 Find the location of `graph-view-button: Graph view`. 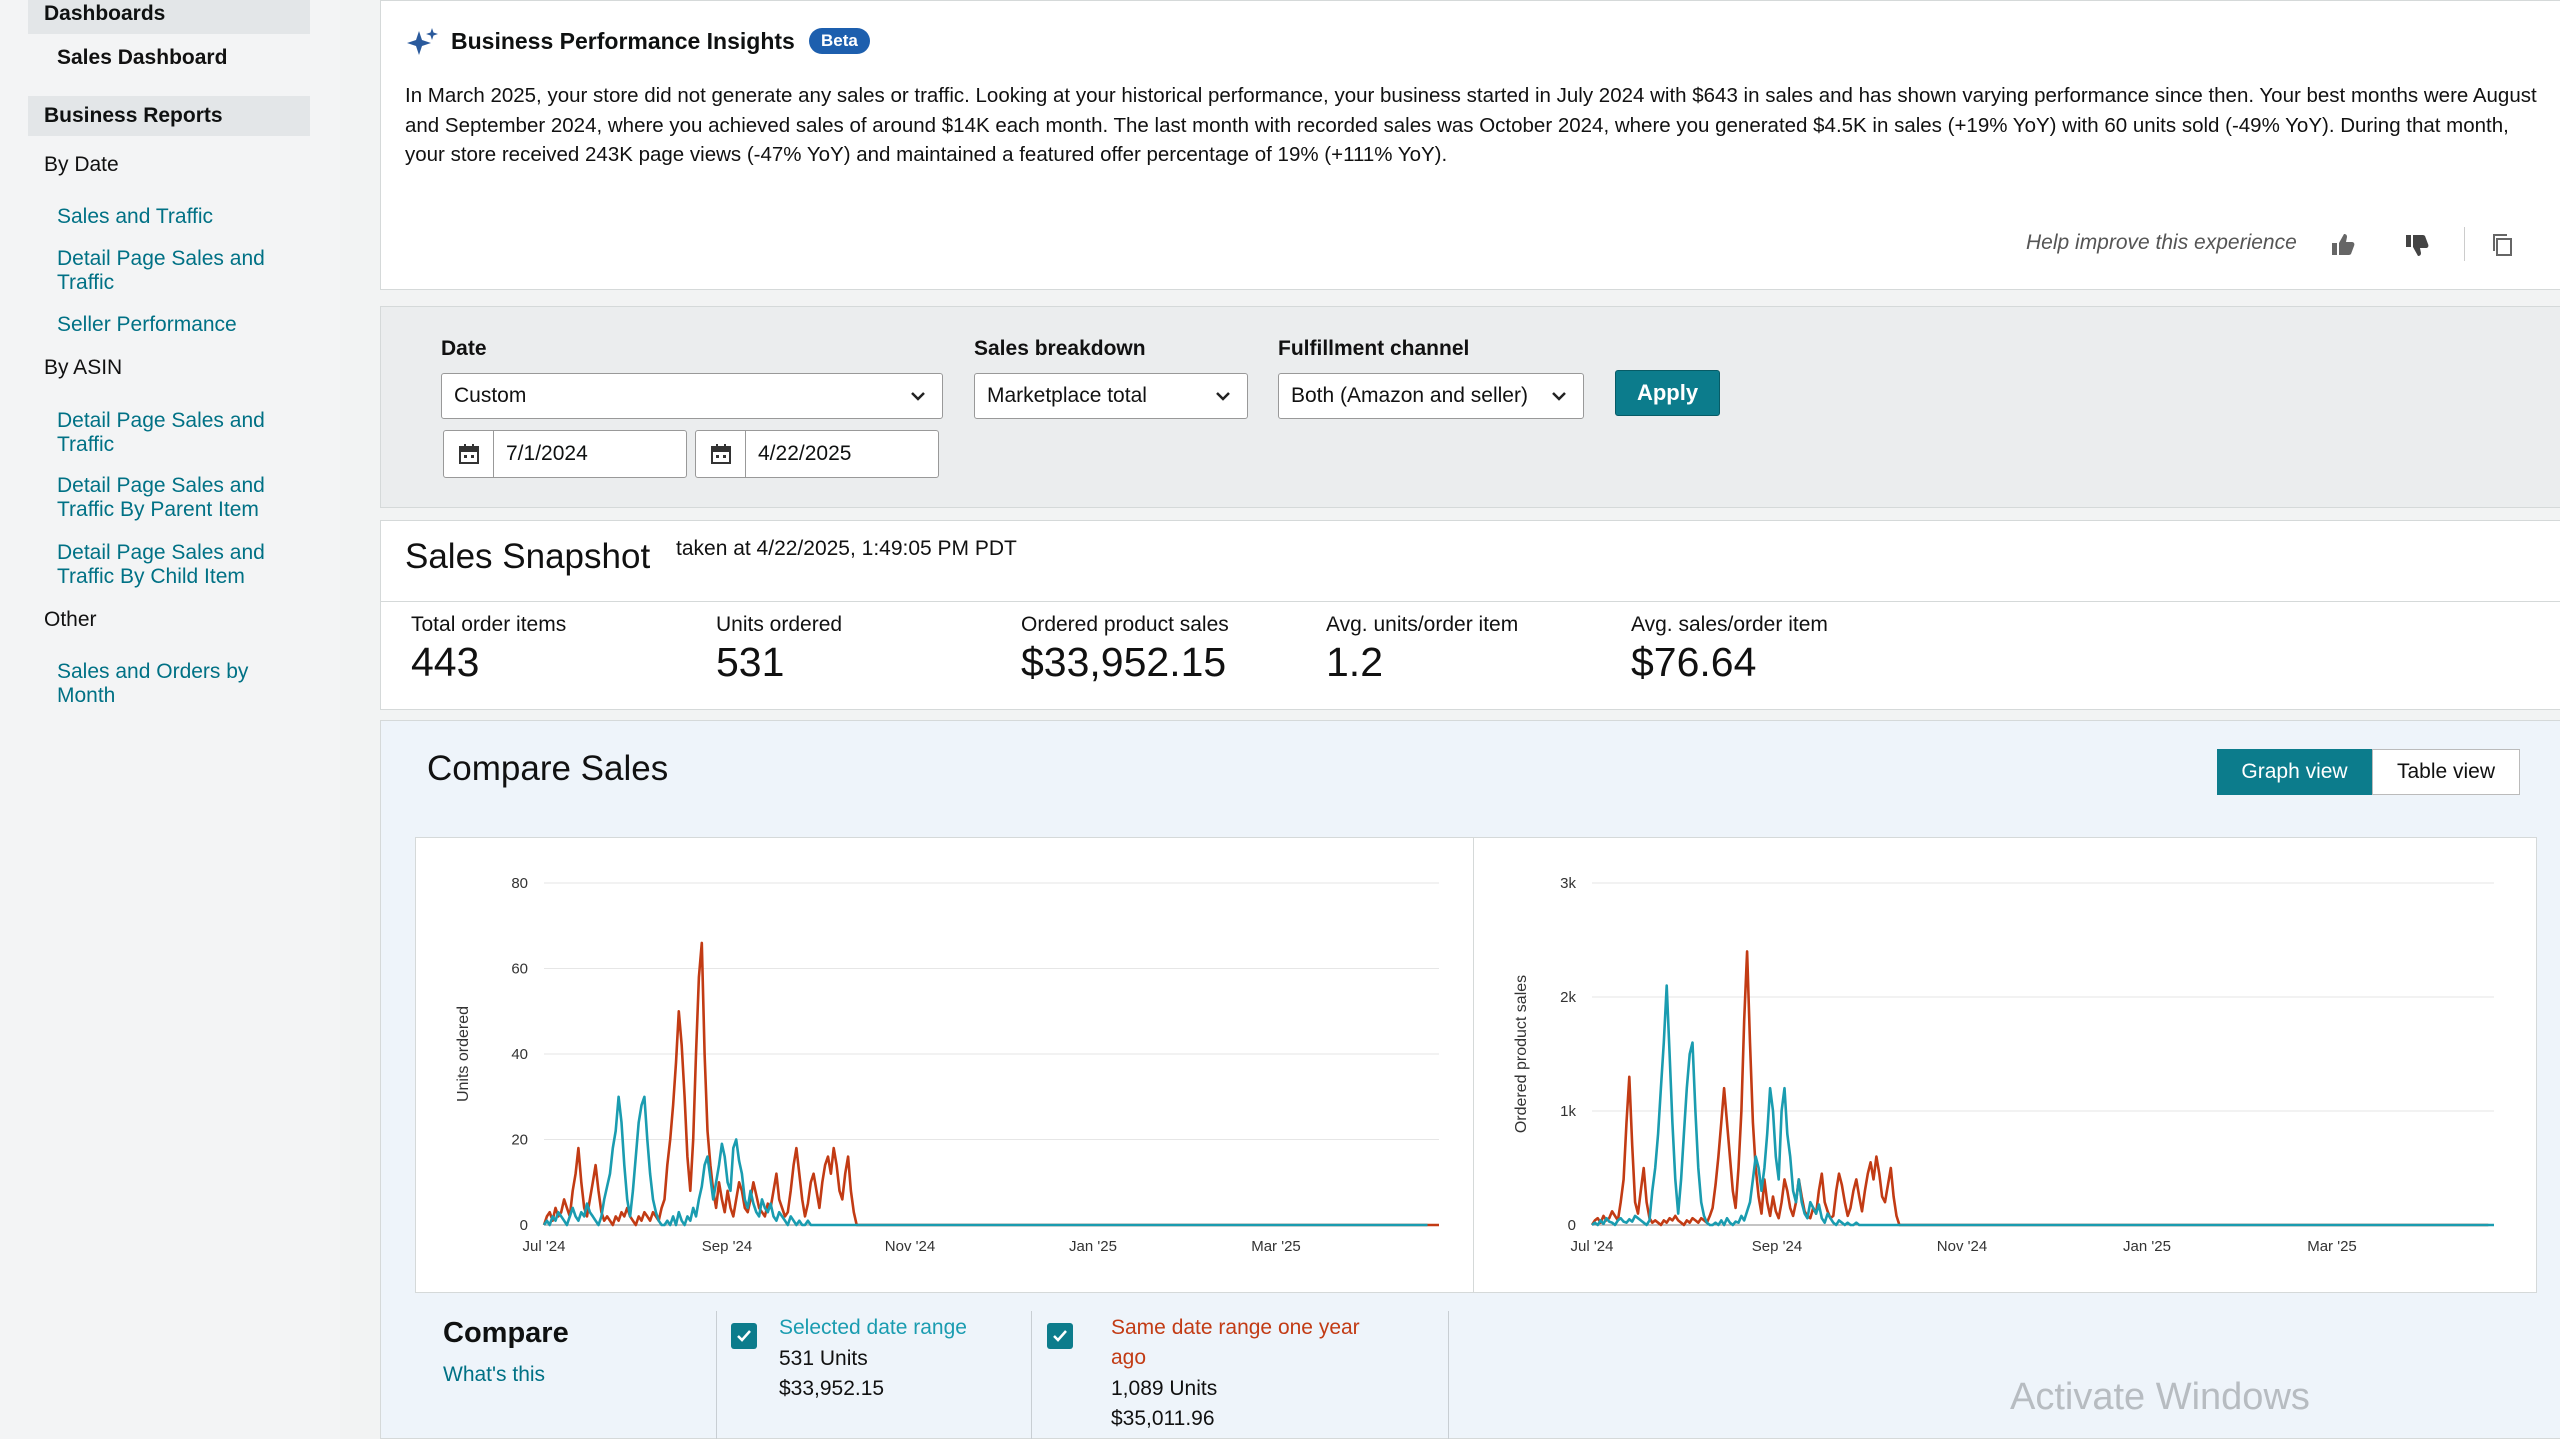

graph-view-button: Graph view is located at coordinates (2294, 772).